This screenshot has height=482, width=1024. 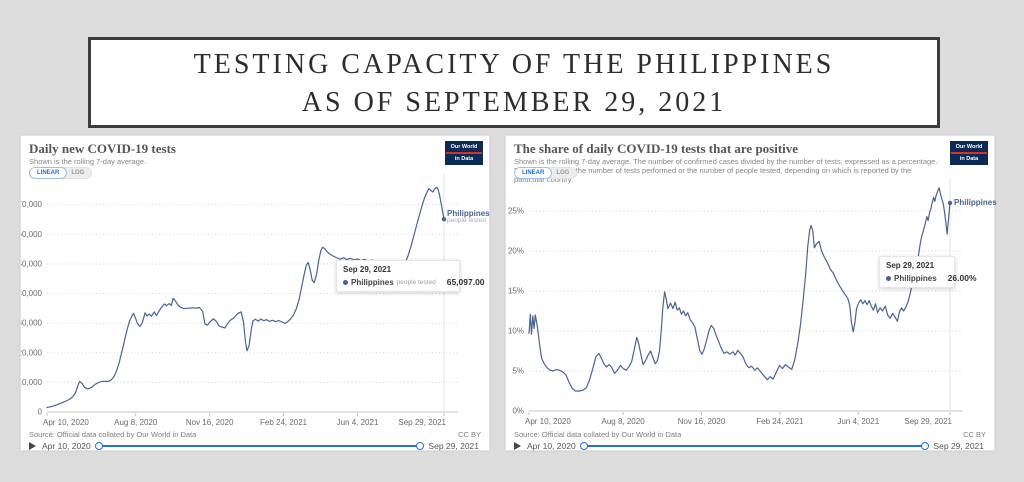 What do you see at coordinates (467, 220) in the screenshot?
I see `line-end-metric: people tested` at bounding box center [467, 220].